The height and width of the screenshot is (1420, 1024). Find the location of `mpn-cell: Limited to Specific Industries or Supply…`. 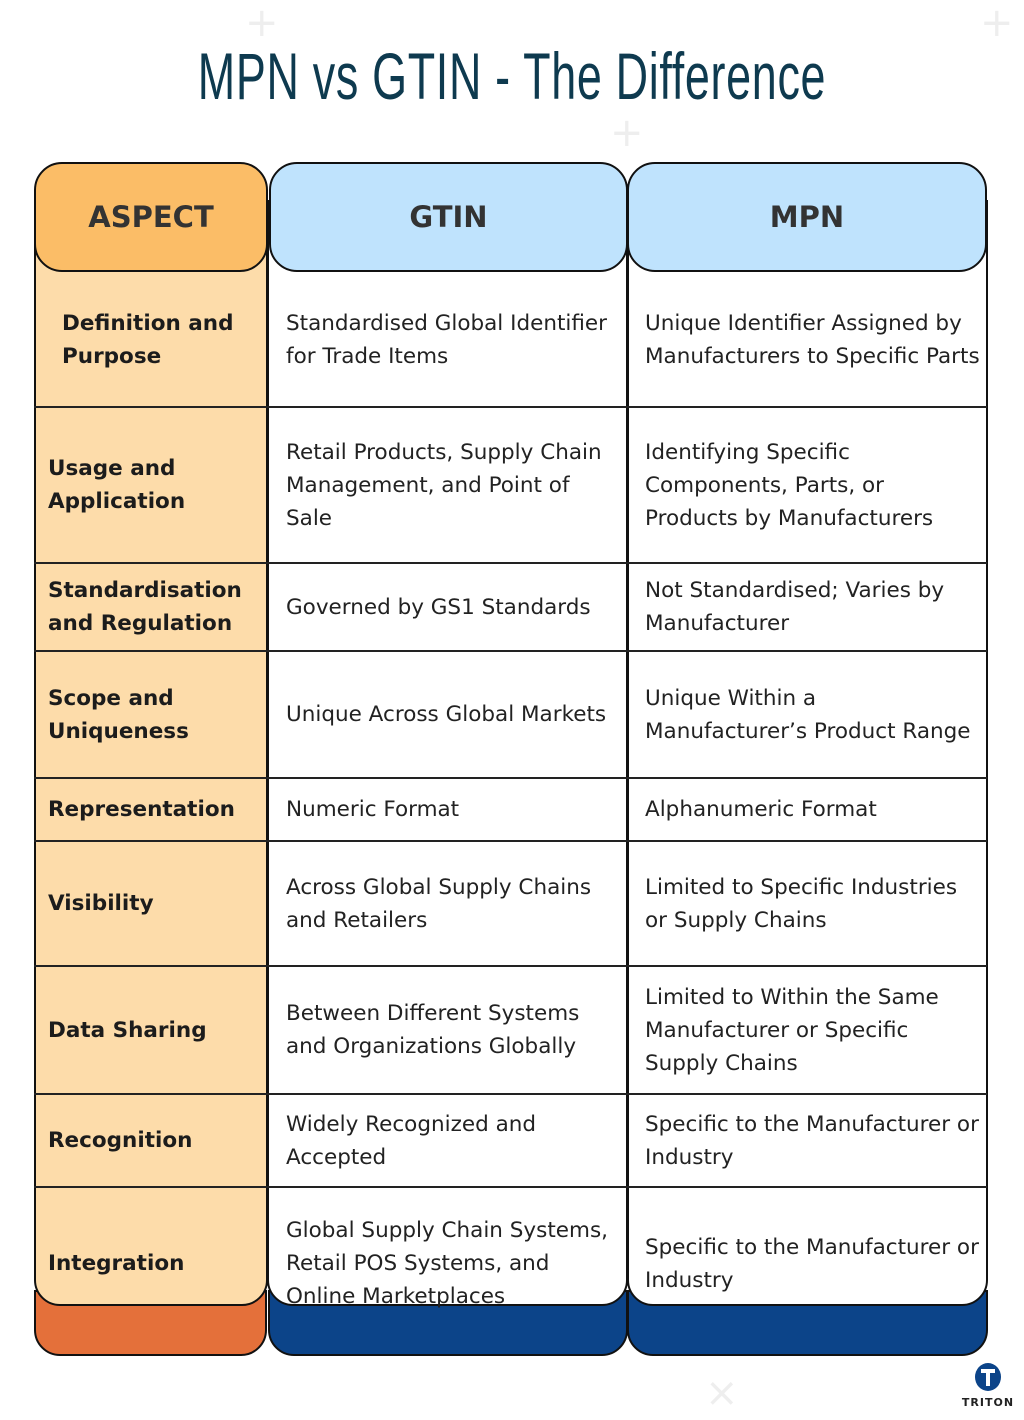

mpn-cell: Limited to Specific Industries or Supply… is located at coordinates (801, 903).